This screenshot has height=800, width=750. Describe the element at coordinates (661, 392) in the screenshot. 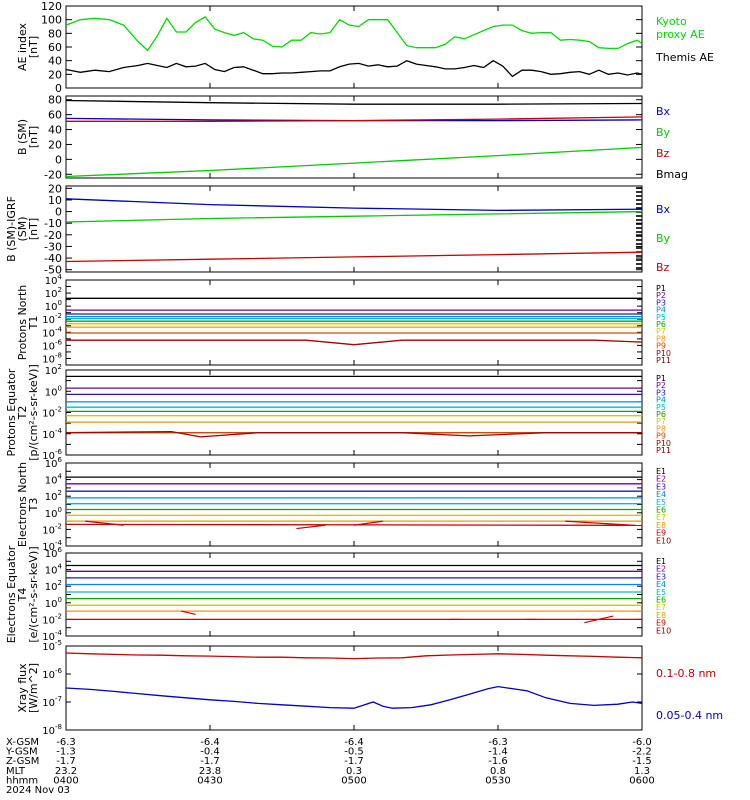

I see `legend-p3: P3` at that location.